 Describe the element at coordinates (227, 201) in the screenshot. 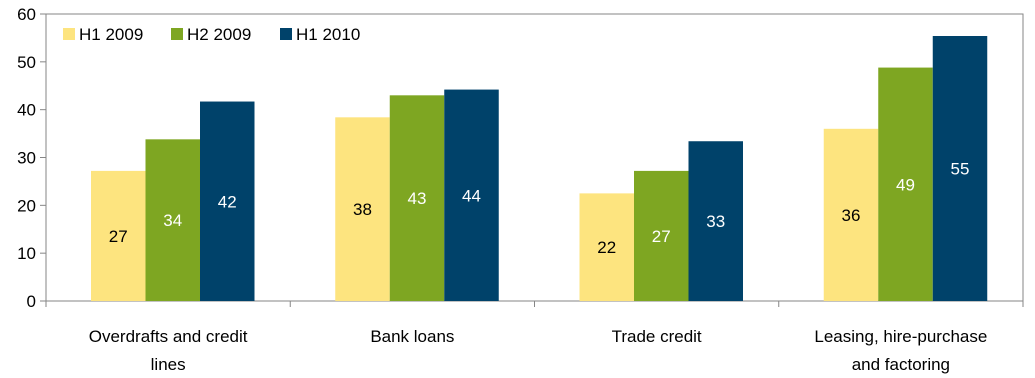

I see `data-label: 42` at that location.